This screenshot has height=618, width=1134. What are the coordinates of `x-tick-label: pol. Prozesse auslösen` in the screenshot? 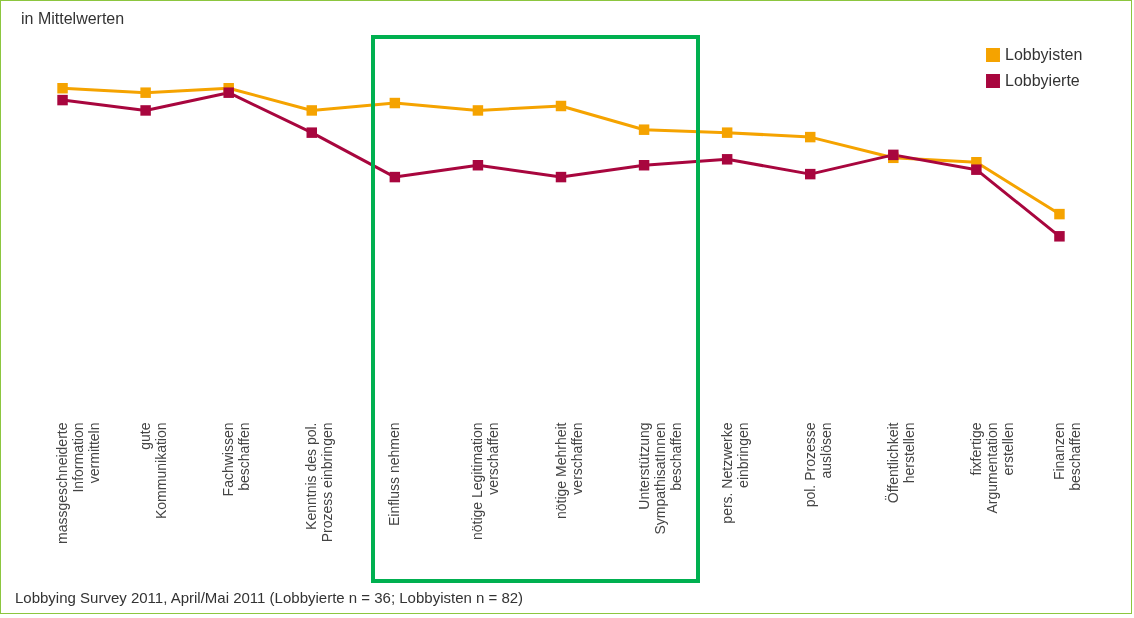 It's located at (817, 465).